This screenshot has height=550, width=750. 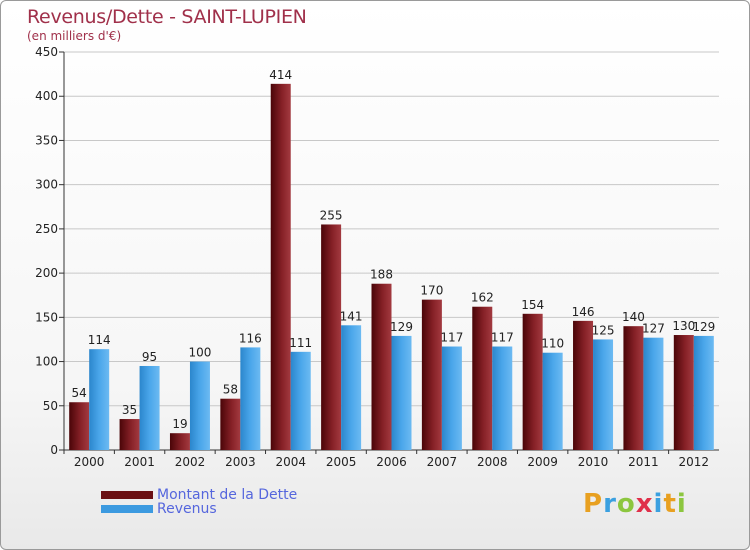 What do you see at coordinates (451, 398) in the screenshot?
I see `bar-revenus-2007` at bounding box center [451, 398].